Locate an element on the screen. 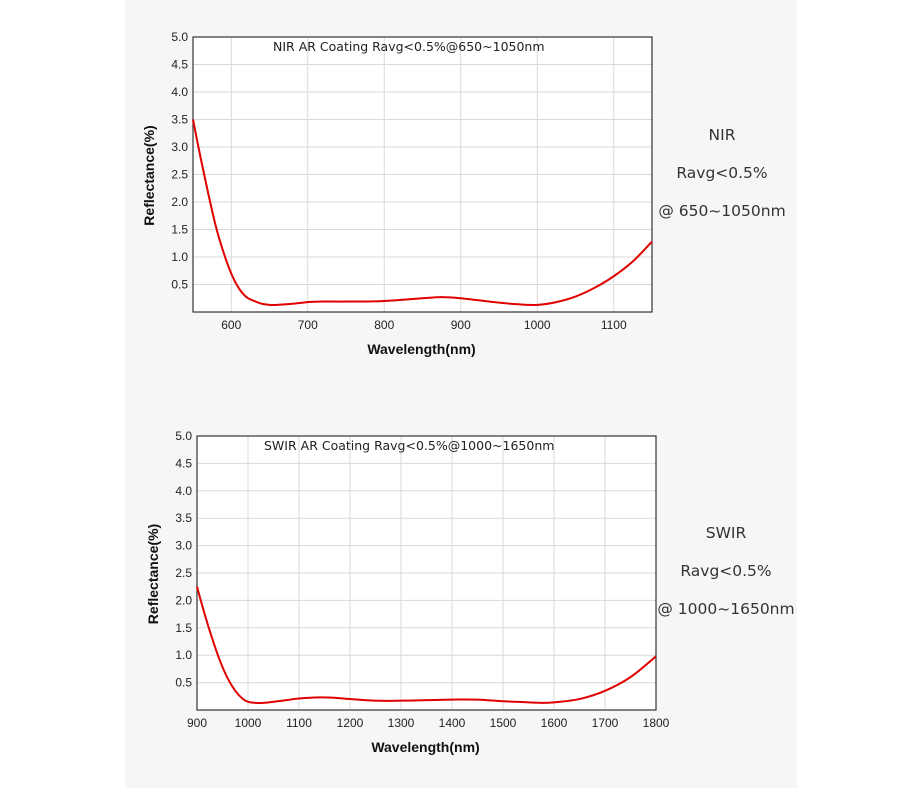 The height and width of the screenshot is (788, 922). nir-chart-title: NIR AR Coating Ravg<0.5%@650~1050nm is located at coordinates (409, 46).